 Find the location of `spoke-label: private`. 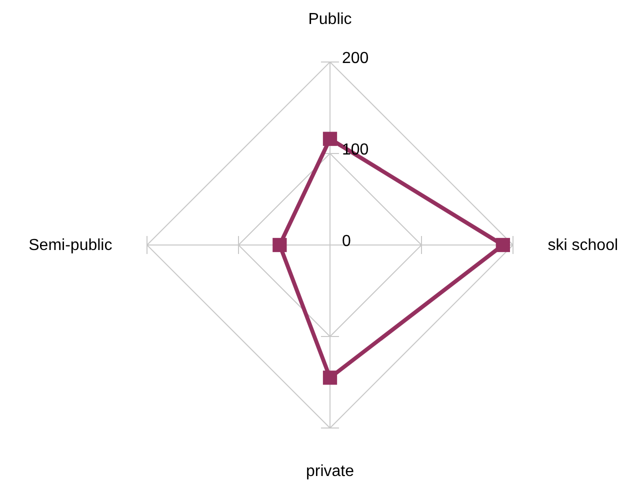

spoke-label: private is located at coordinates (330, 471).